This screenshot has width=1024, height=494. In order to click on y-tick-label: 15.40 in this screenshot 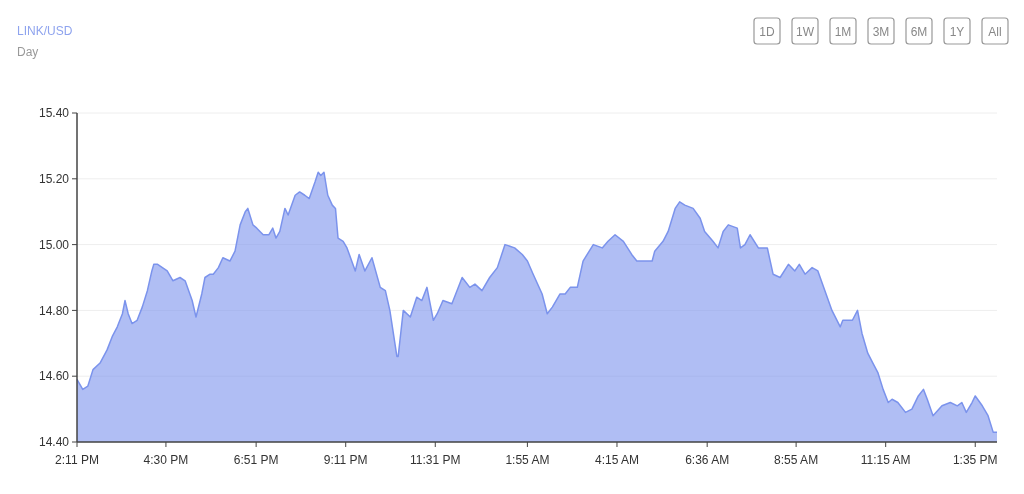, I will do `click(54, 113)`.